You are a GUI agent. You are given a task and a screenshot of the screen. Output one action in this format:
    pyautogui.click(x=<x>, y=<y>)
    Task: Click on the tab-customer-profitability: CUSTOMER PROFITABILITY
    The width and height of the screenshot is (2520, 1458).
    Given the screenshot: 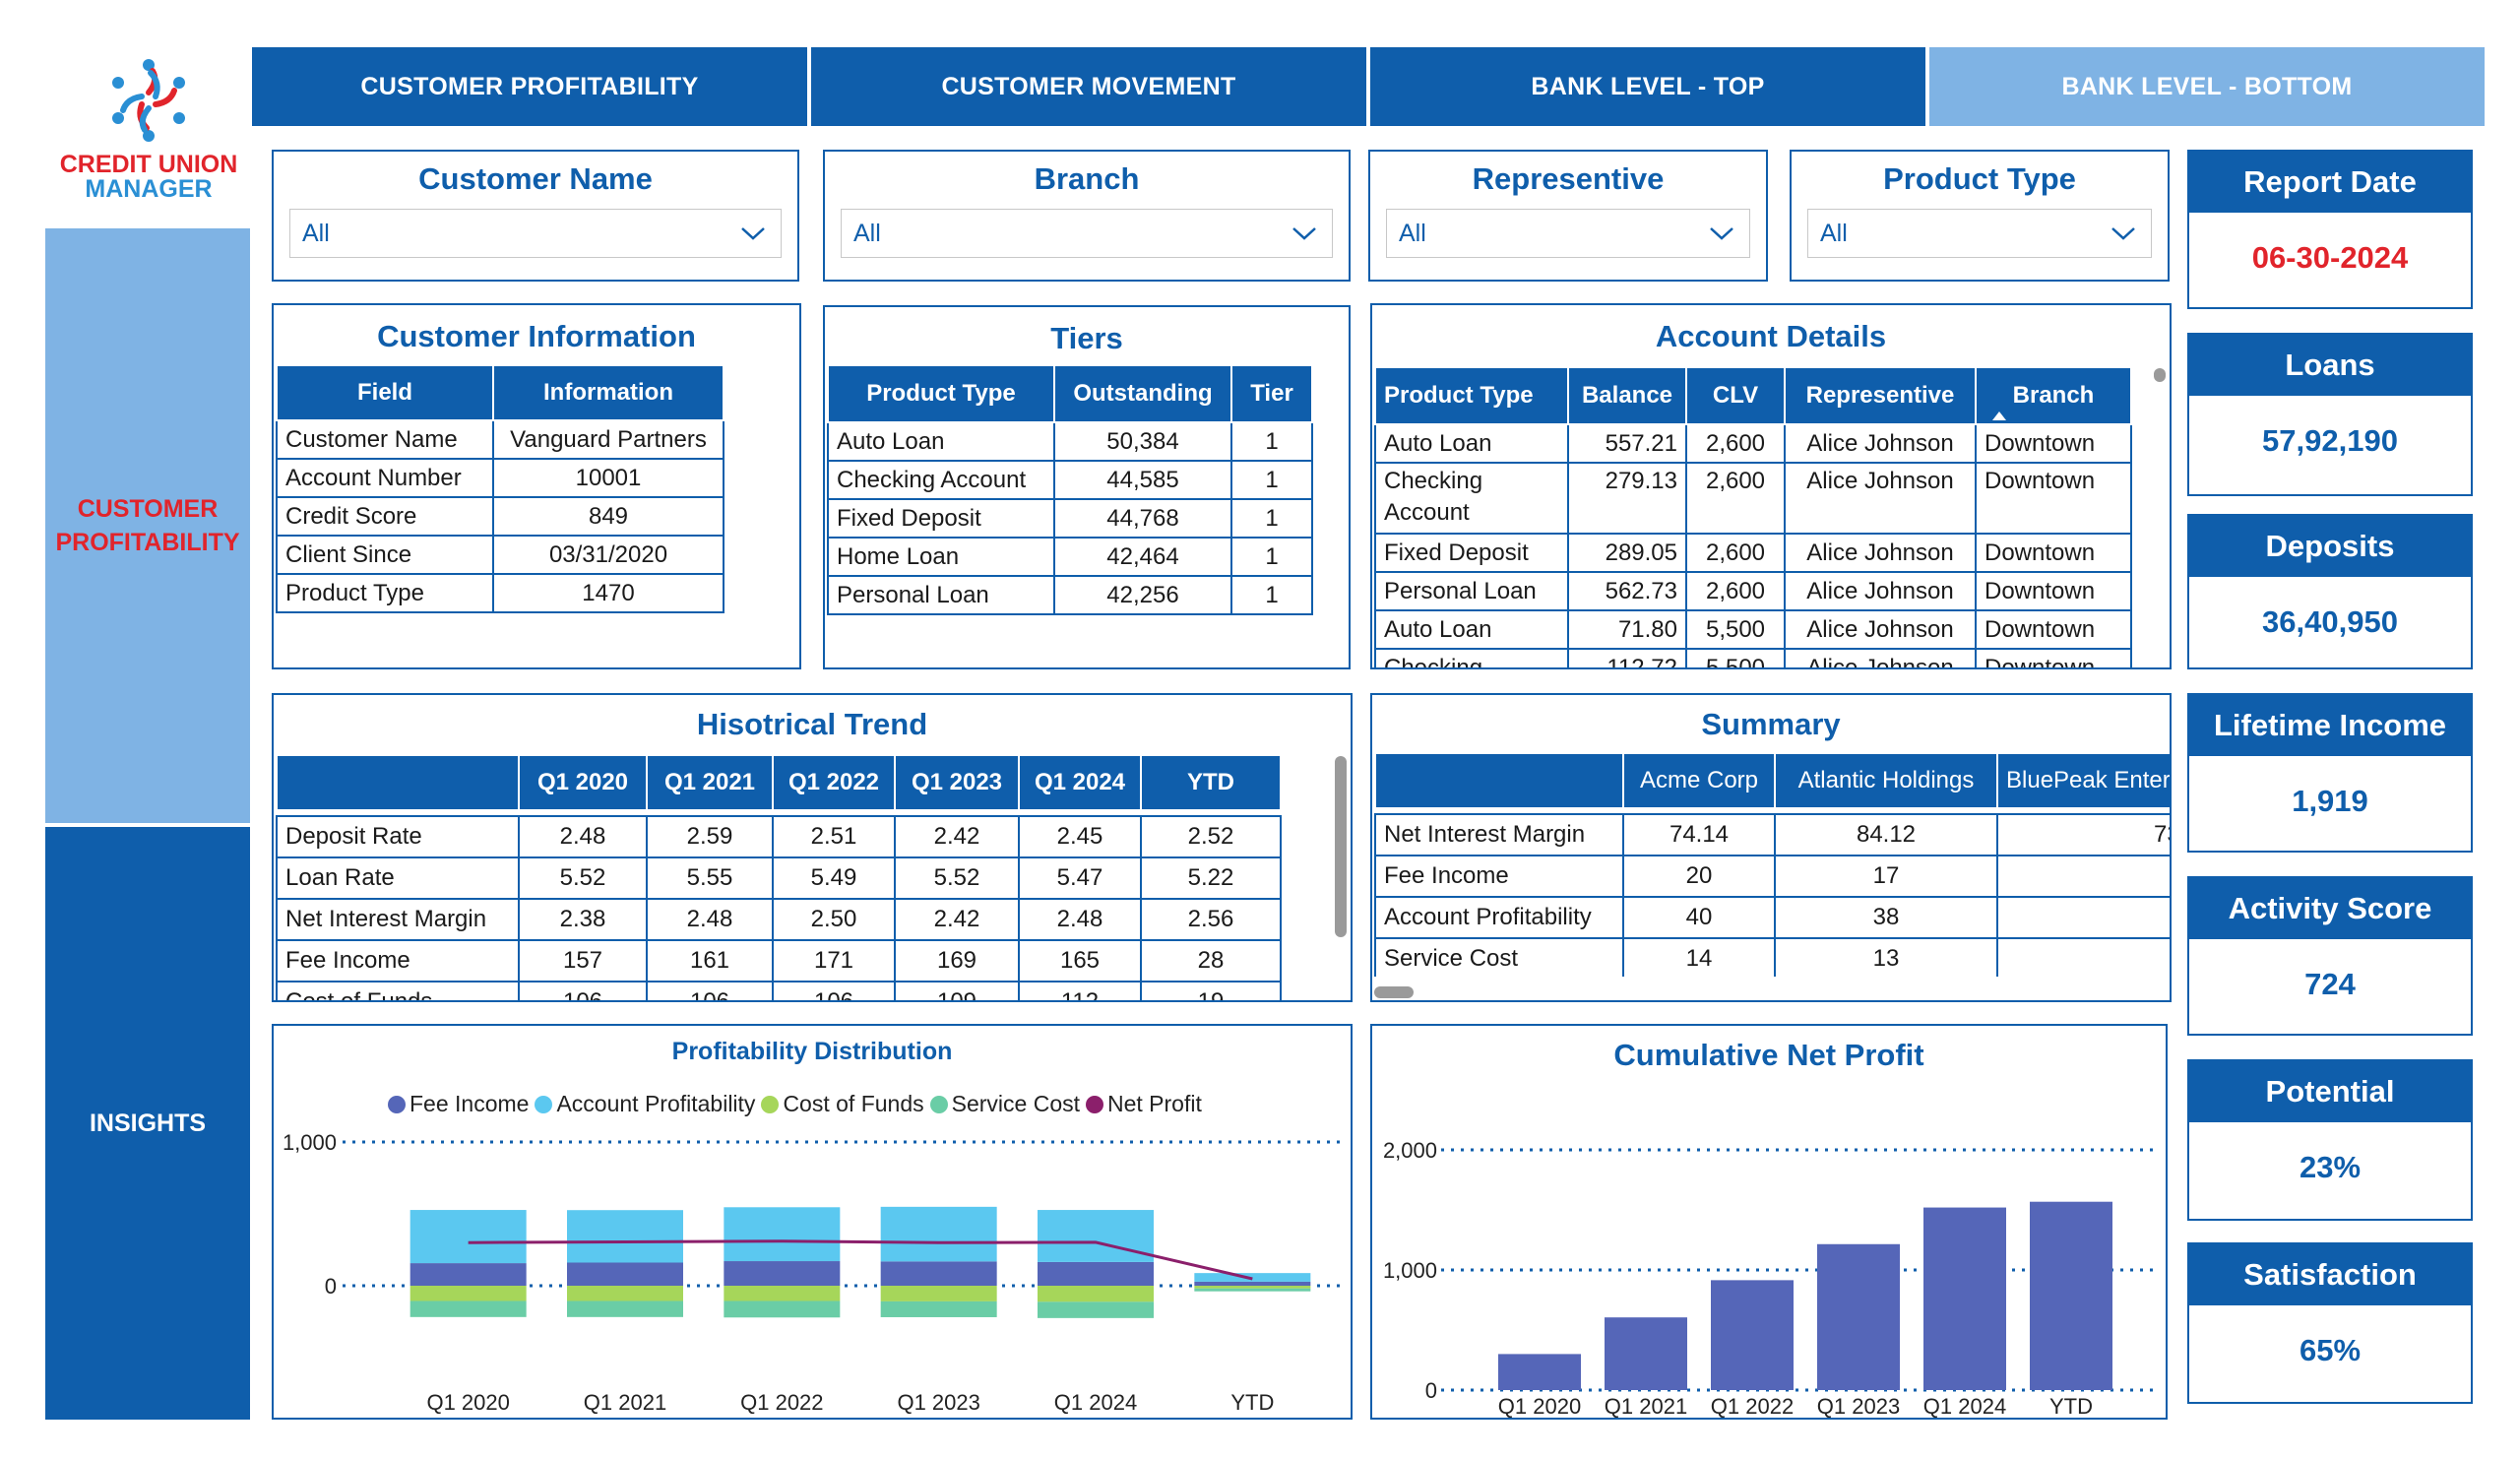 What is the action you would take?
    pyautogui.click(x=529, y=86)
    